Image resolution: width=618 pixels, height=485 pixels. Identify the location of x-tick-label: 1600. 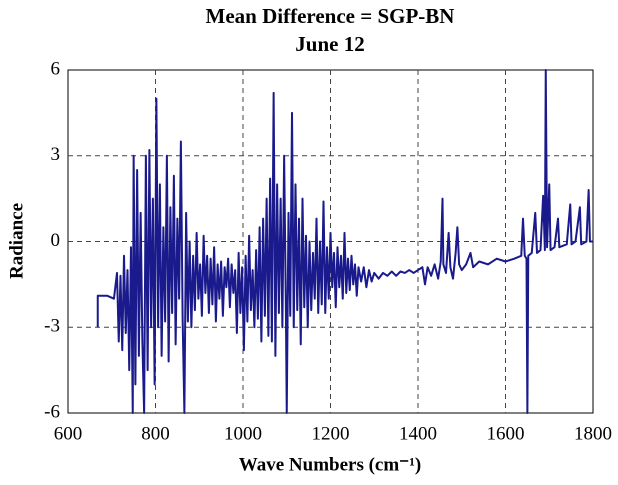
(506, 433).